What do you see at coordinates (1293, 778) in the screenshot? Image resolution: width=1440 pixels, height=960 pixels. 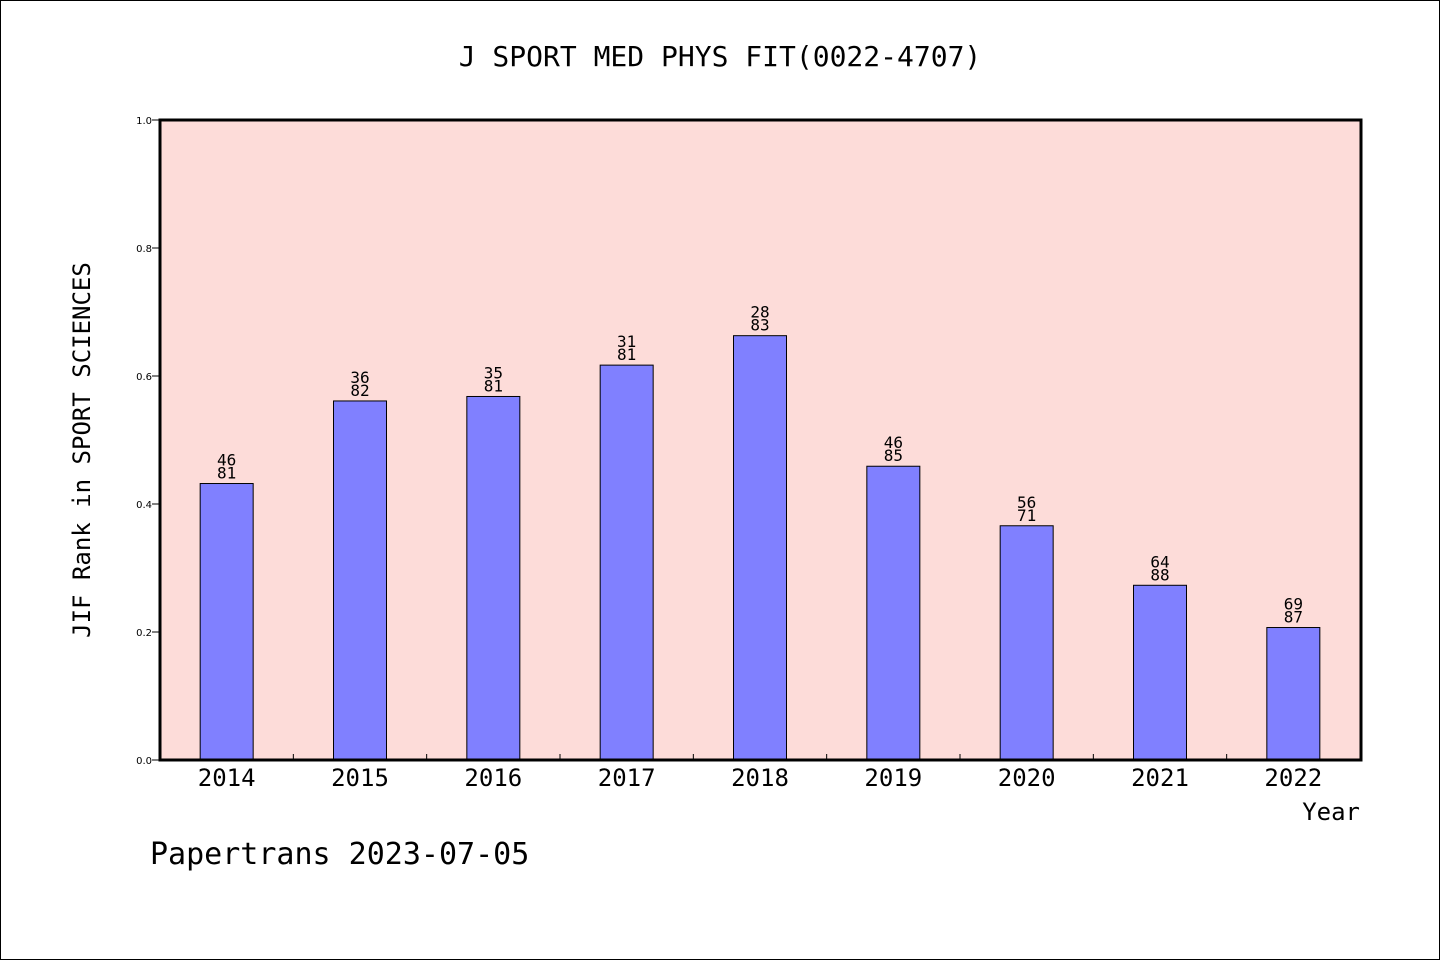 I see `x-tick-label: 2022` at bounding box center [1293, 778].